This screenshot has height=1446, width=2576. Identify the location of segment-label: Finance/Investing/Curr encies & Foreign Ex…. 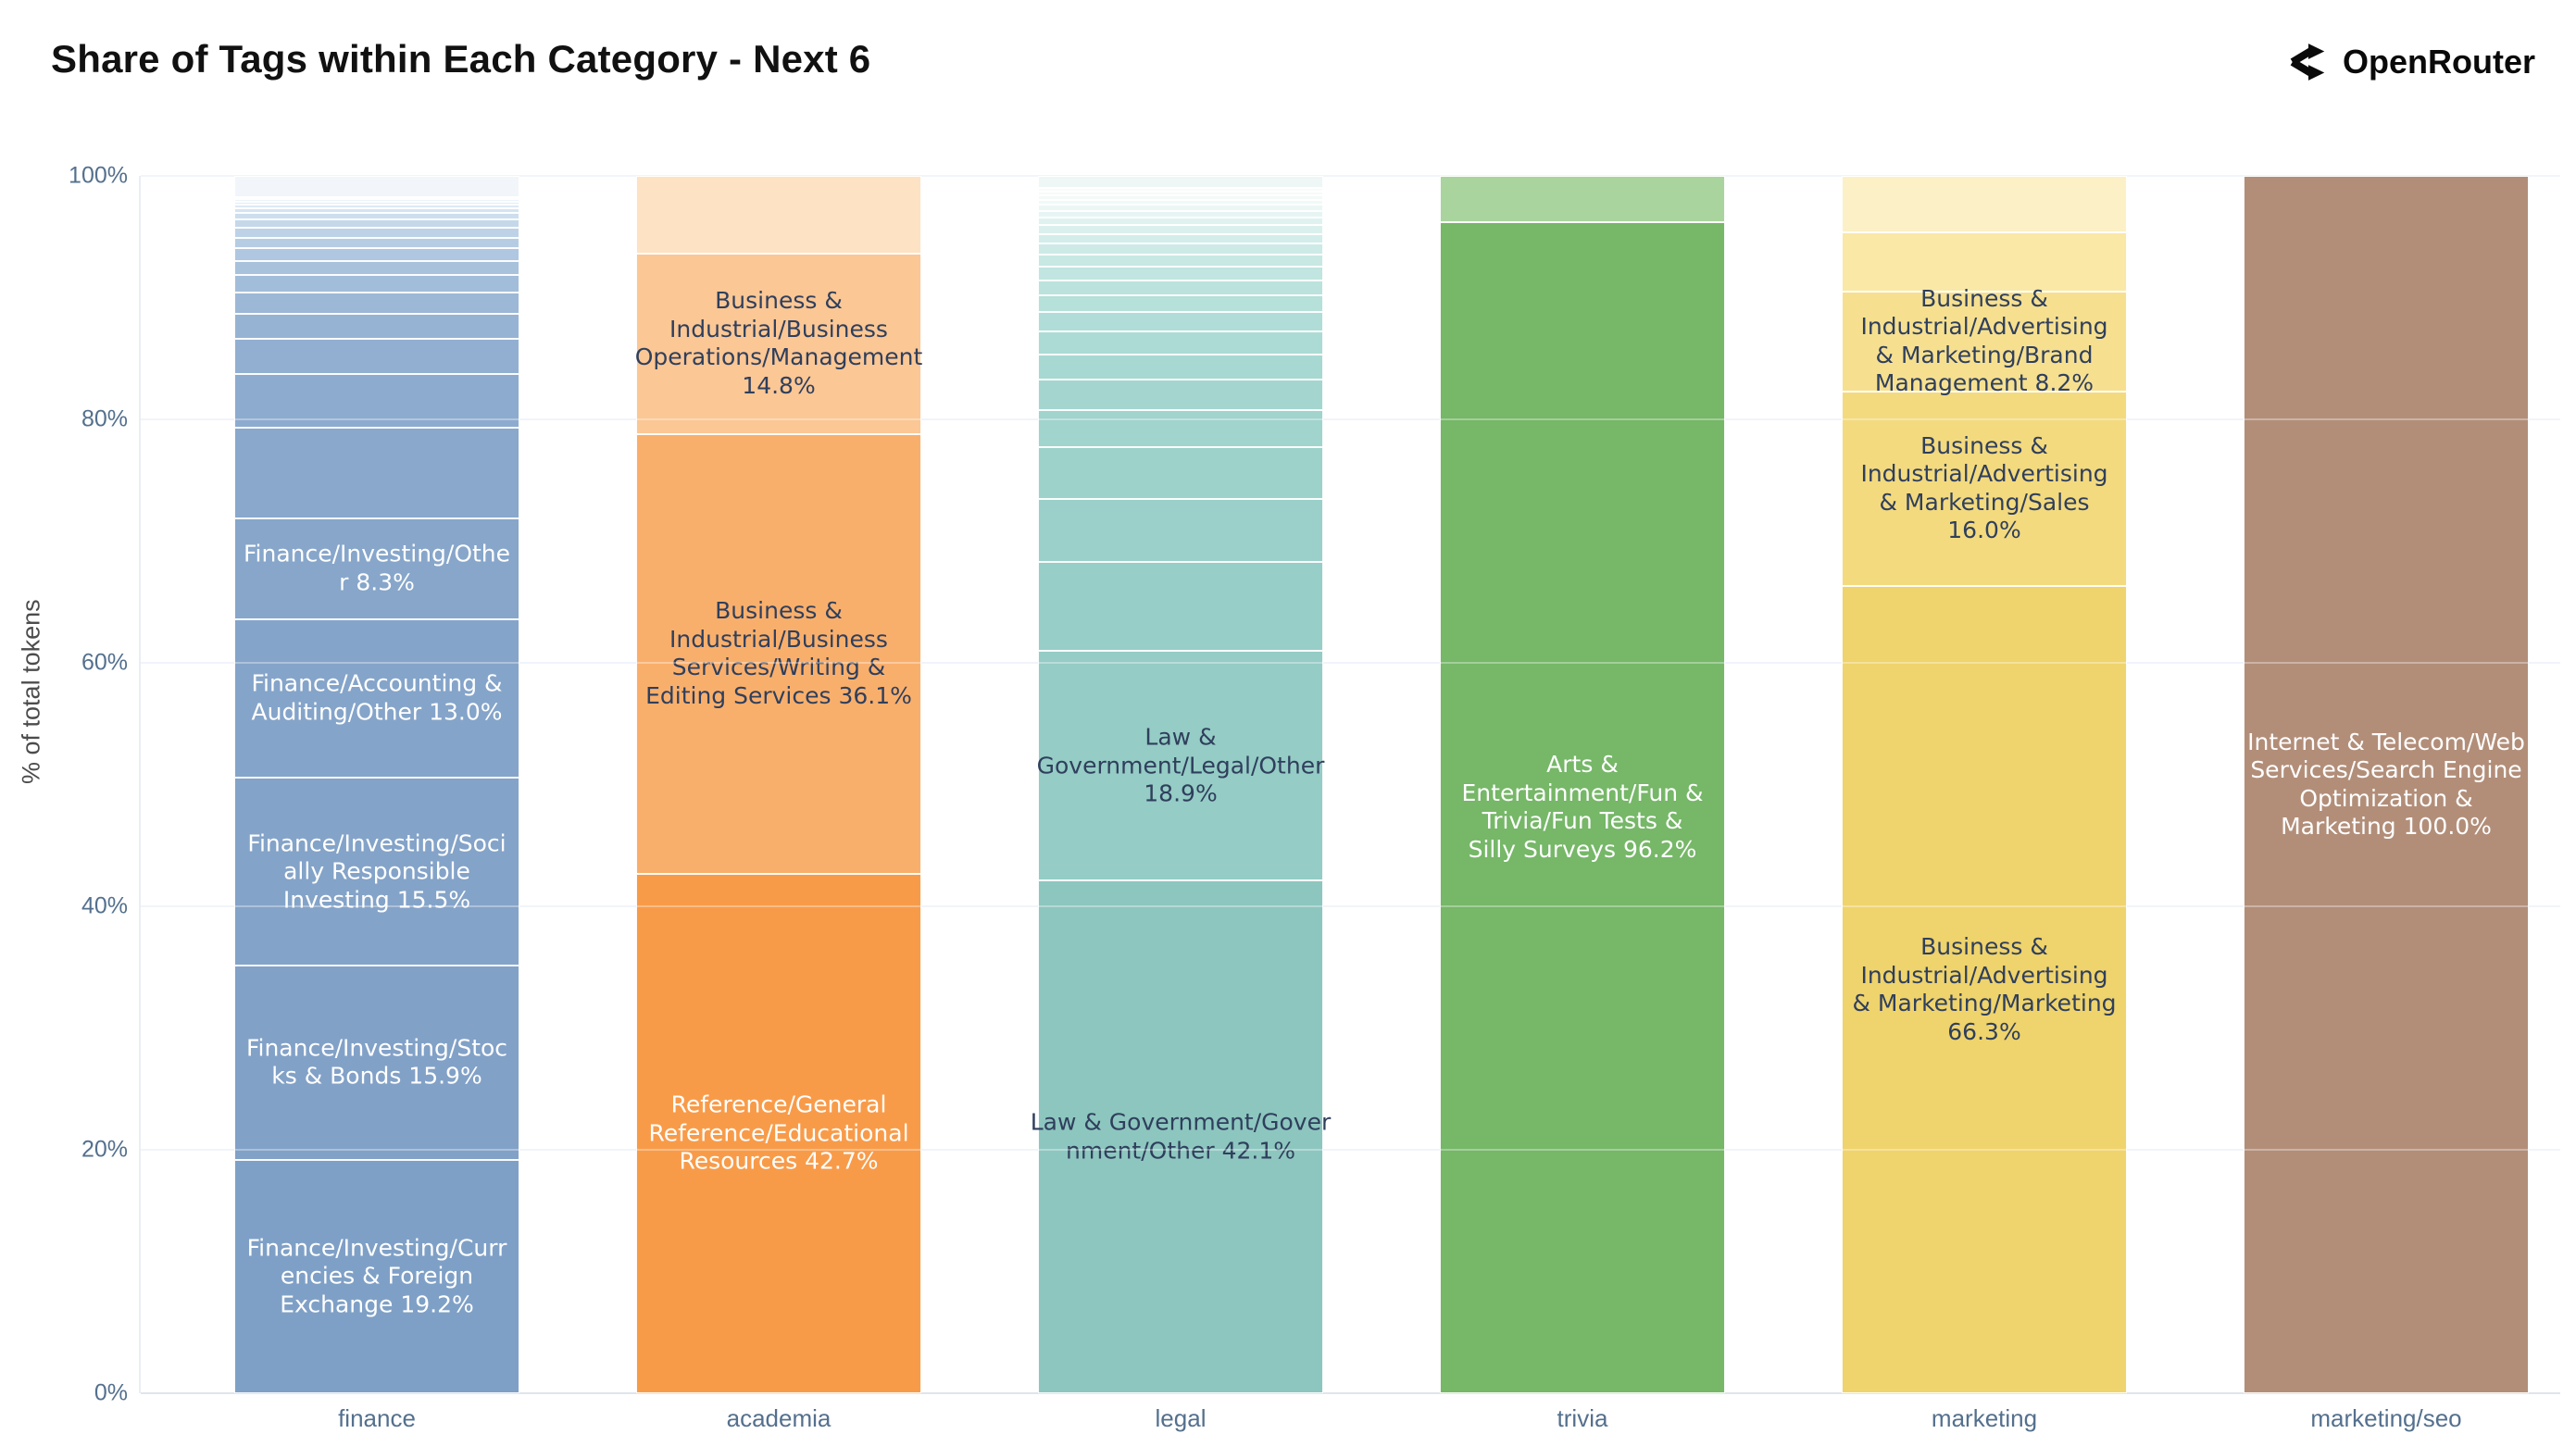
(376, 1276).